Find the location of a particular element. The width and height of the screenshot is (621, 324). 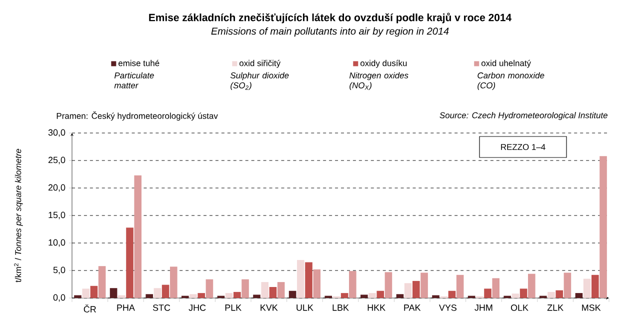

y-tick-label: 5,0 is located at coordinates (59, 270).